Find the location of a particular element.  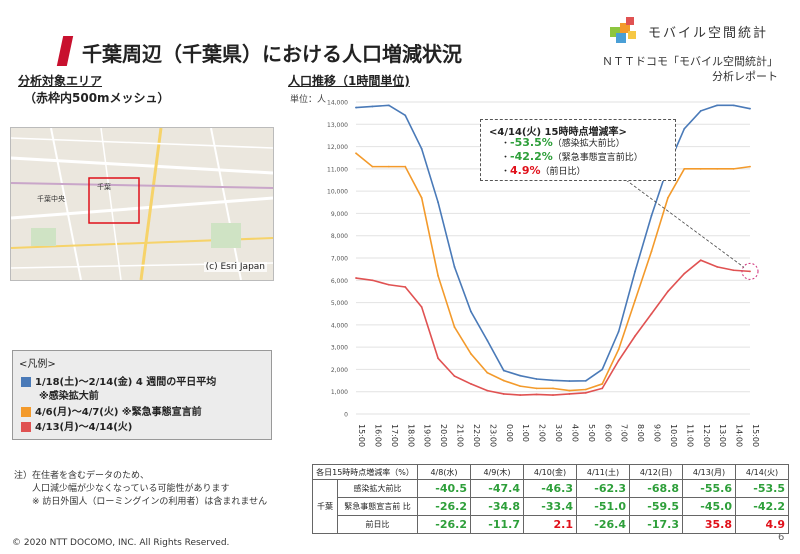

legend-item-1-label: 1/18(土)～2/14(金) 4 週間の平日平均 is located at coordinates (126, 382).